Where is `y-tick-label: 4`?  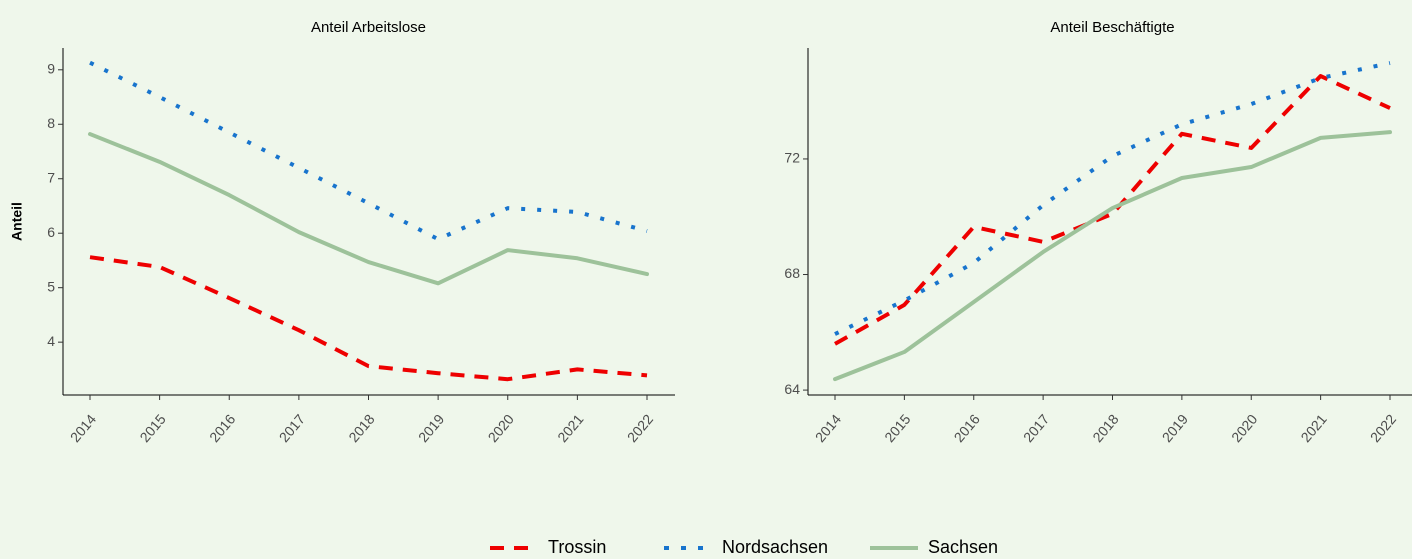
y-tick-label: 4 is located at coordinates (51, 341).